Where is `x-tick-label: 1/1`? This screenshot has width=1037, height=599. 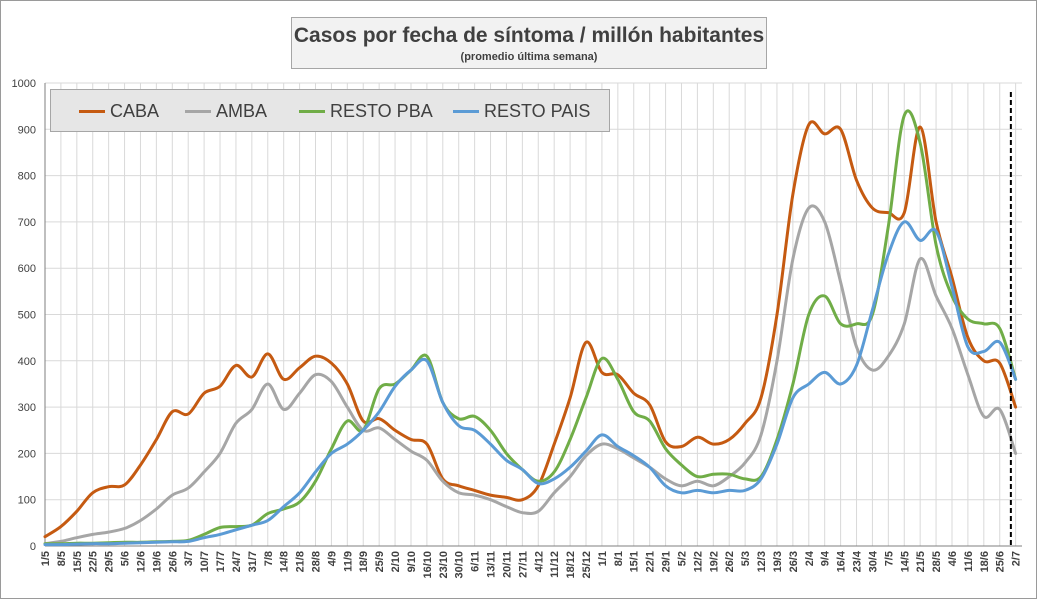
x-tick-label: 1/1 is located at coordinates (603, 558).